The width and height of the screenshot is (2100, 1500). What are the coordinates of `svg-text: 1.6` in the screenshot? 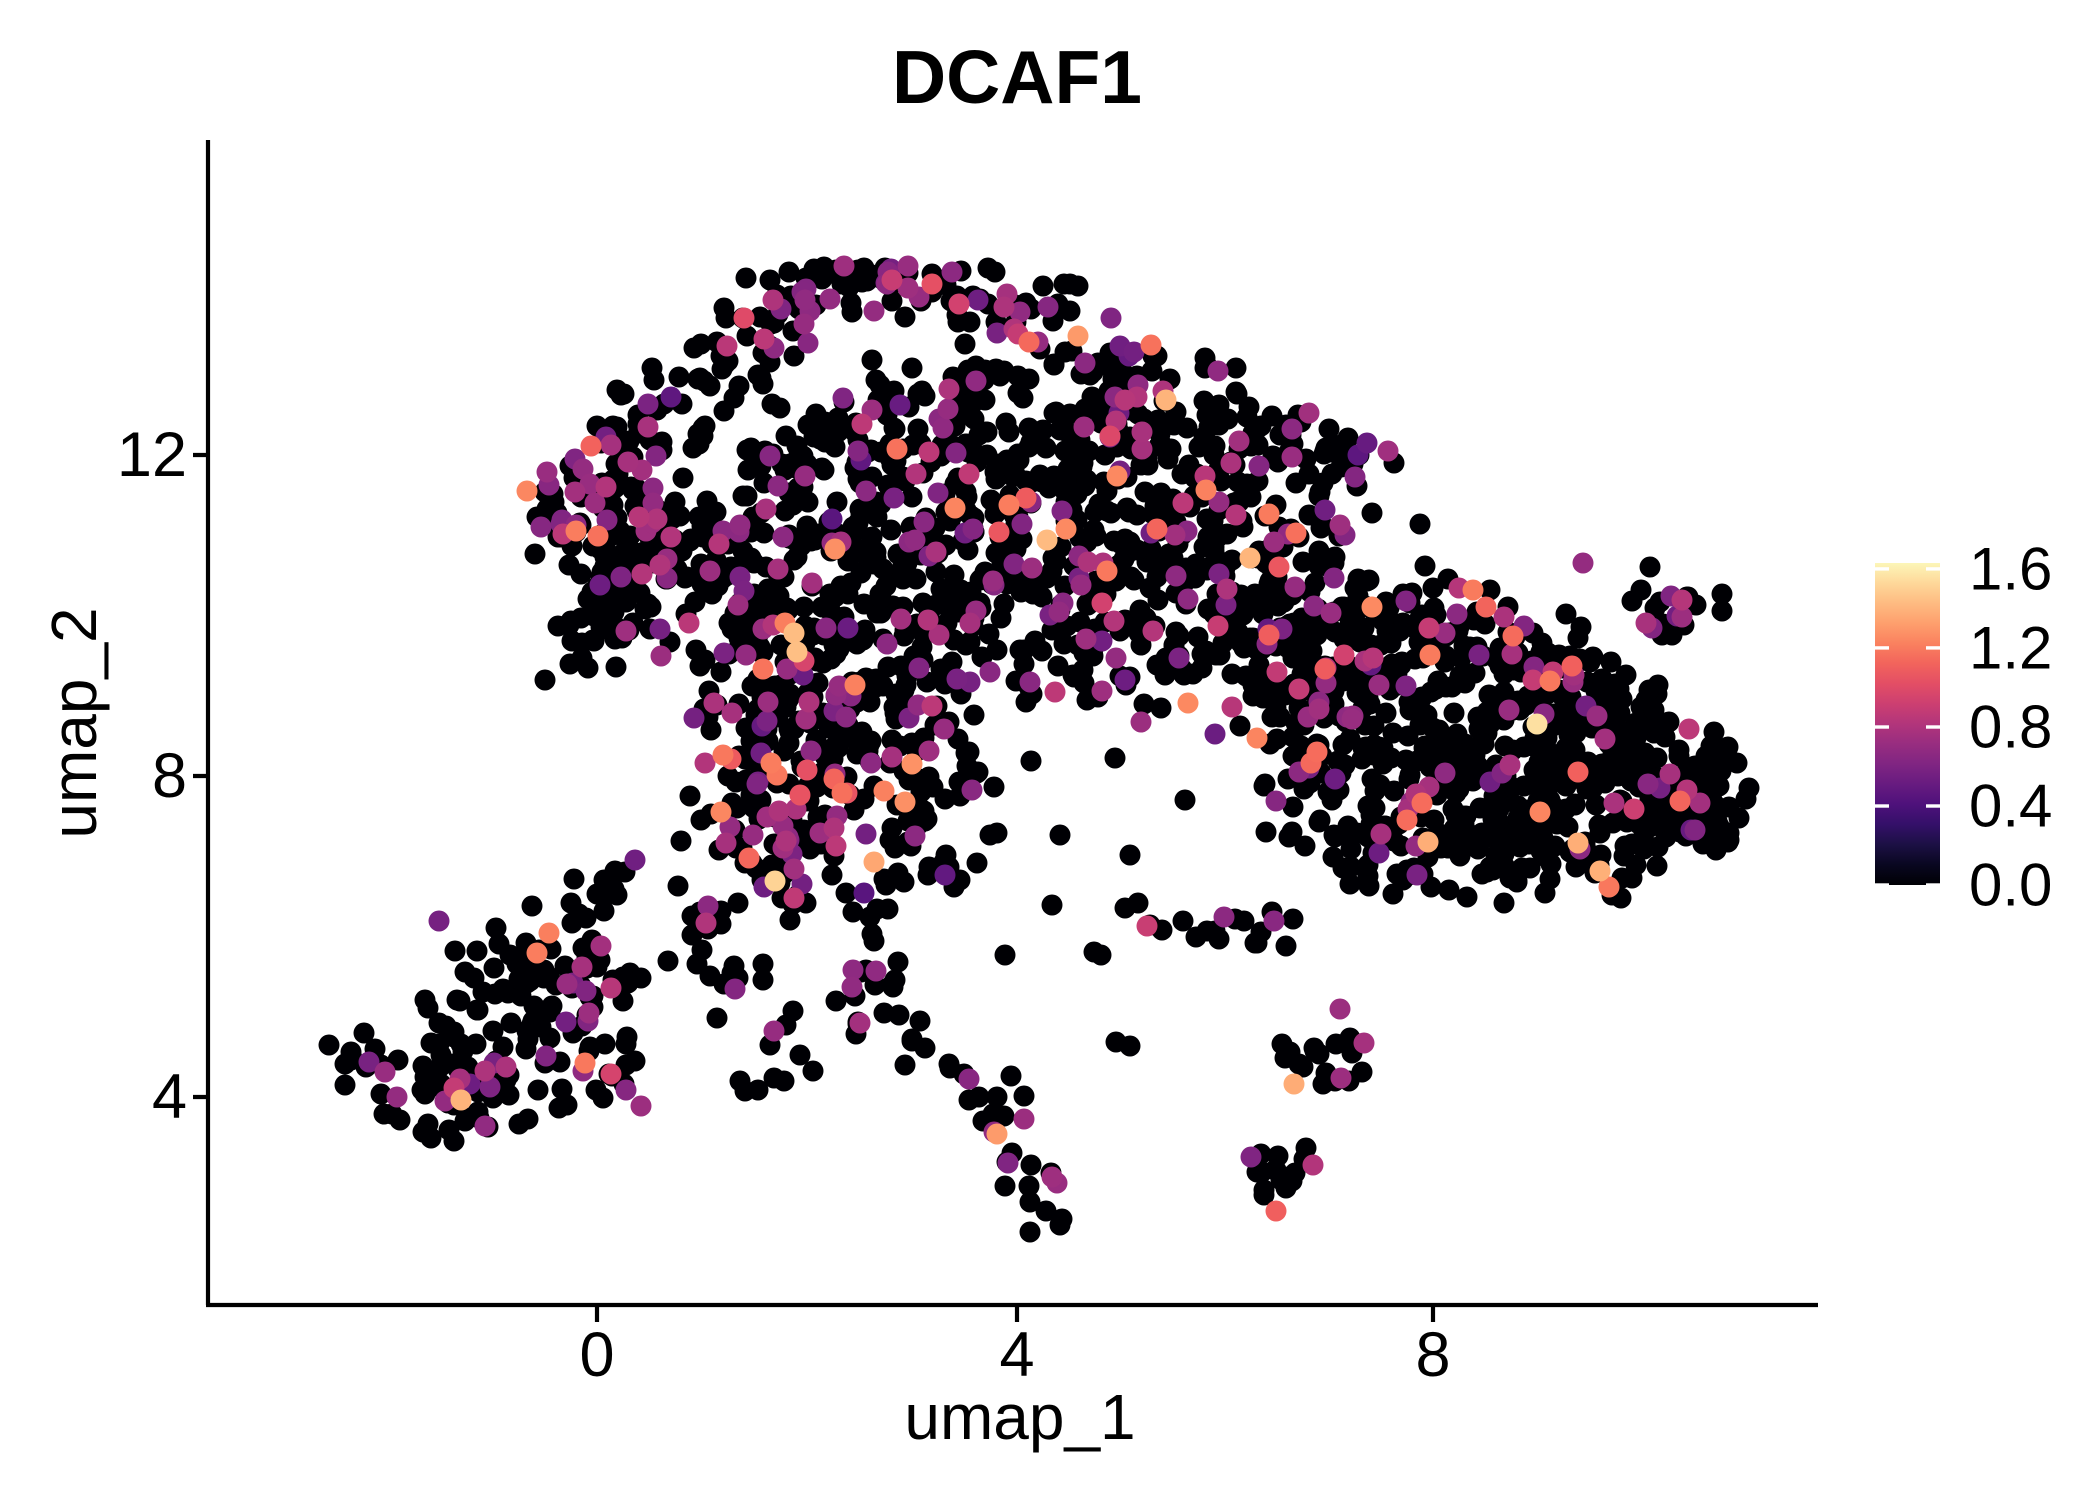 It's located at (2010, 568).